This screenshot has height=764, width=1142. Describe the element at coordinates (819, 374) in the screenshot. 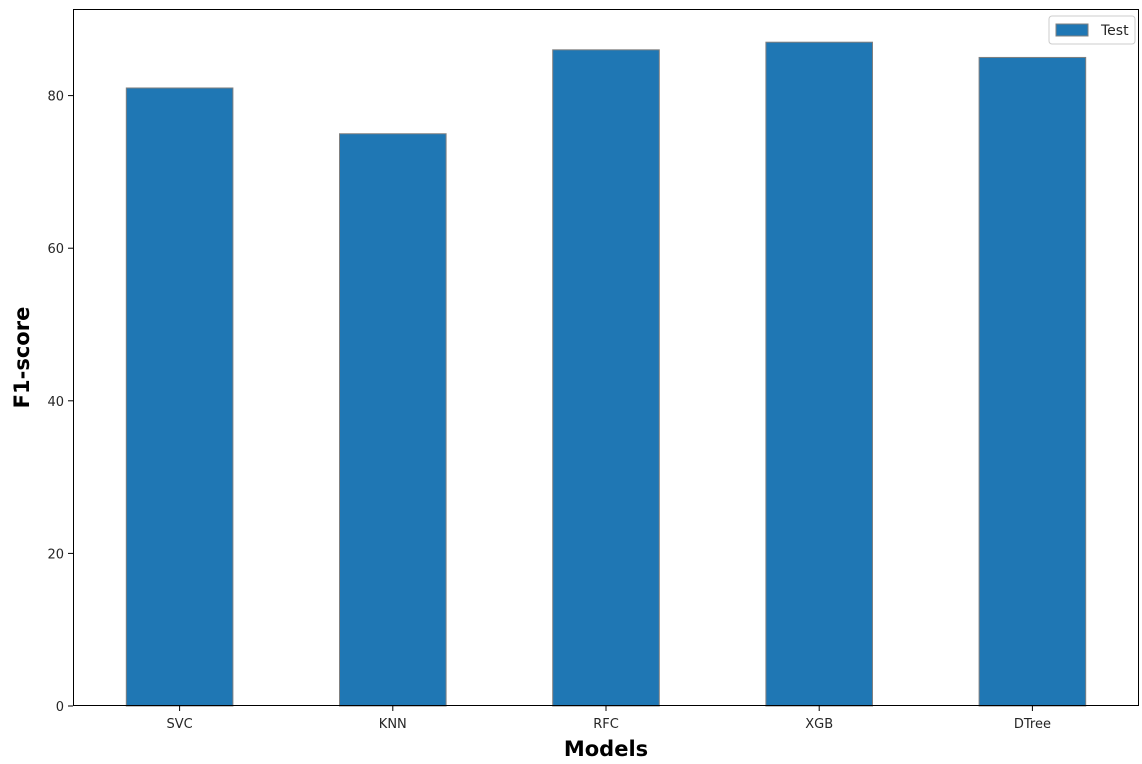

I see `bar-xgb` at that location.